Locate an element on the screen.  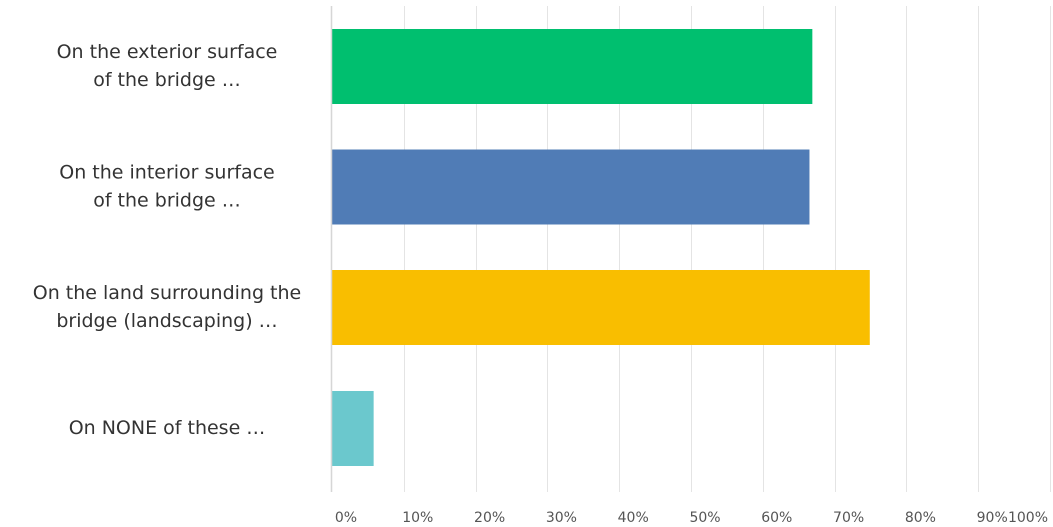
x-tick-label-8: 80% is located at coordinates (920, 518).